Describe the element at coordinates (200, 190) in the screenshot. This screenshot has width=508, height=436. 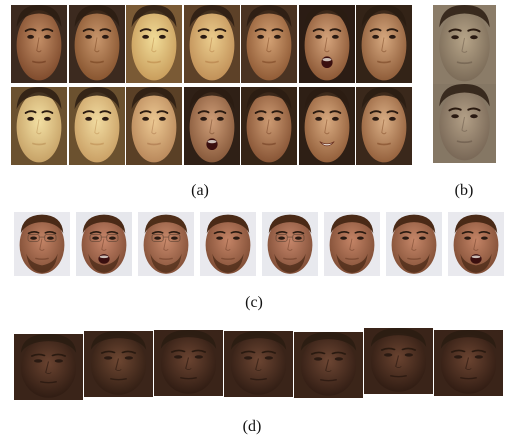
I see `caption-a: (a)` at that location.